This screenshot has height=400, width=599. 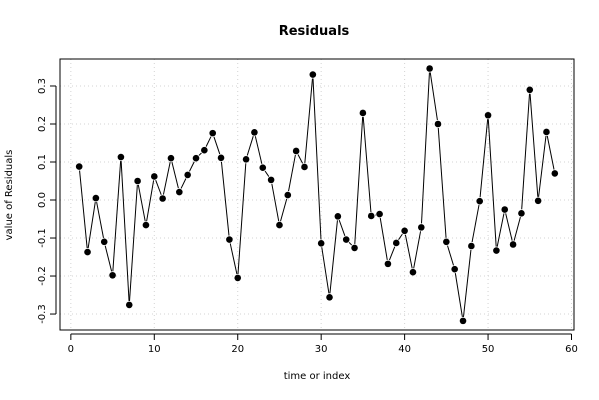 I want to click on x-tick-label: 40, so click(x=404, y=349).